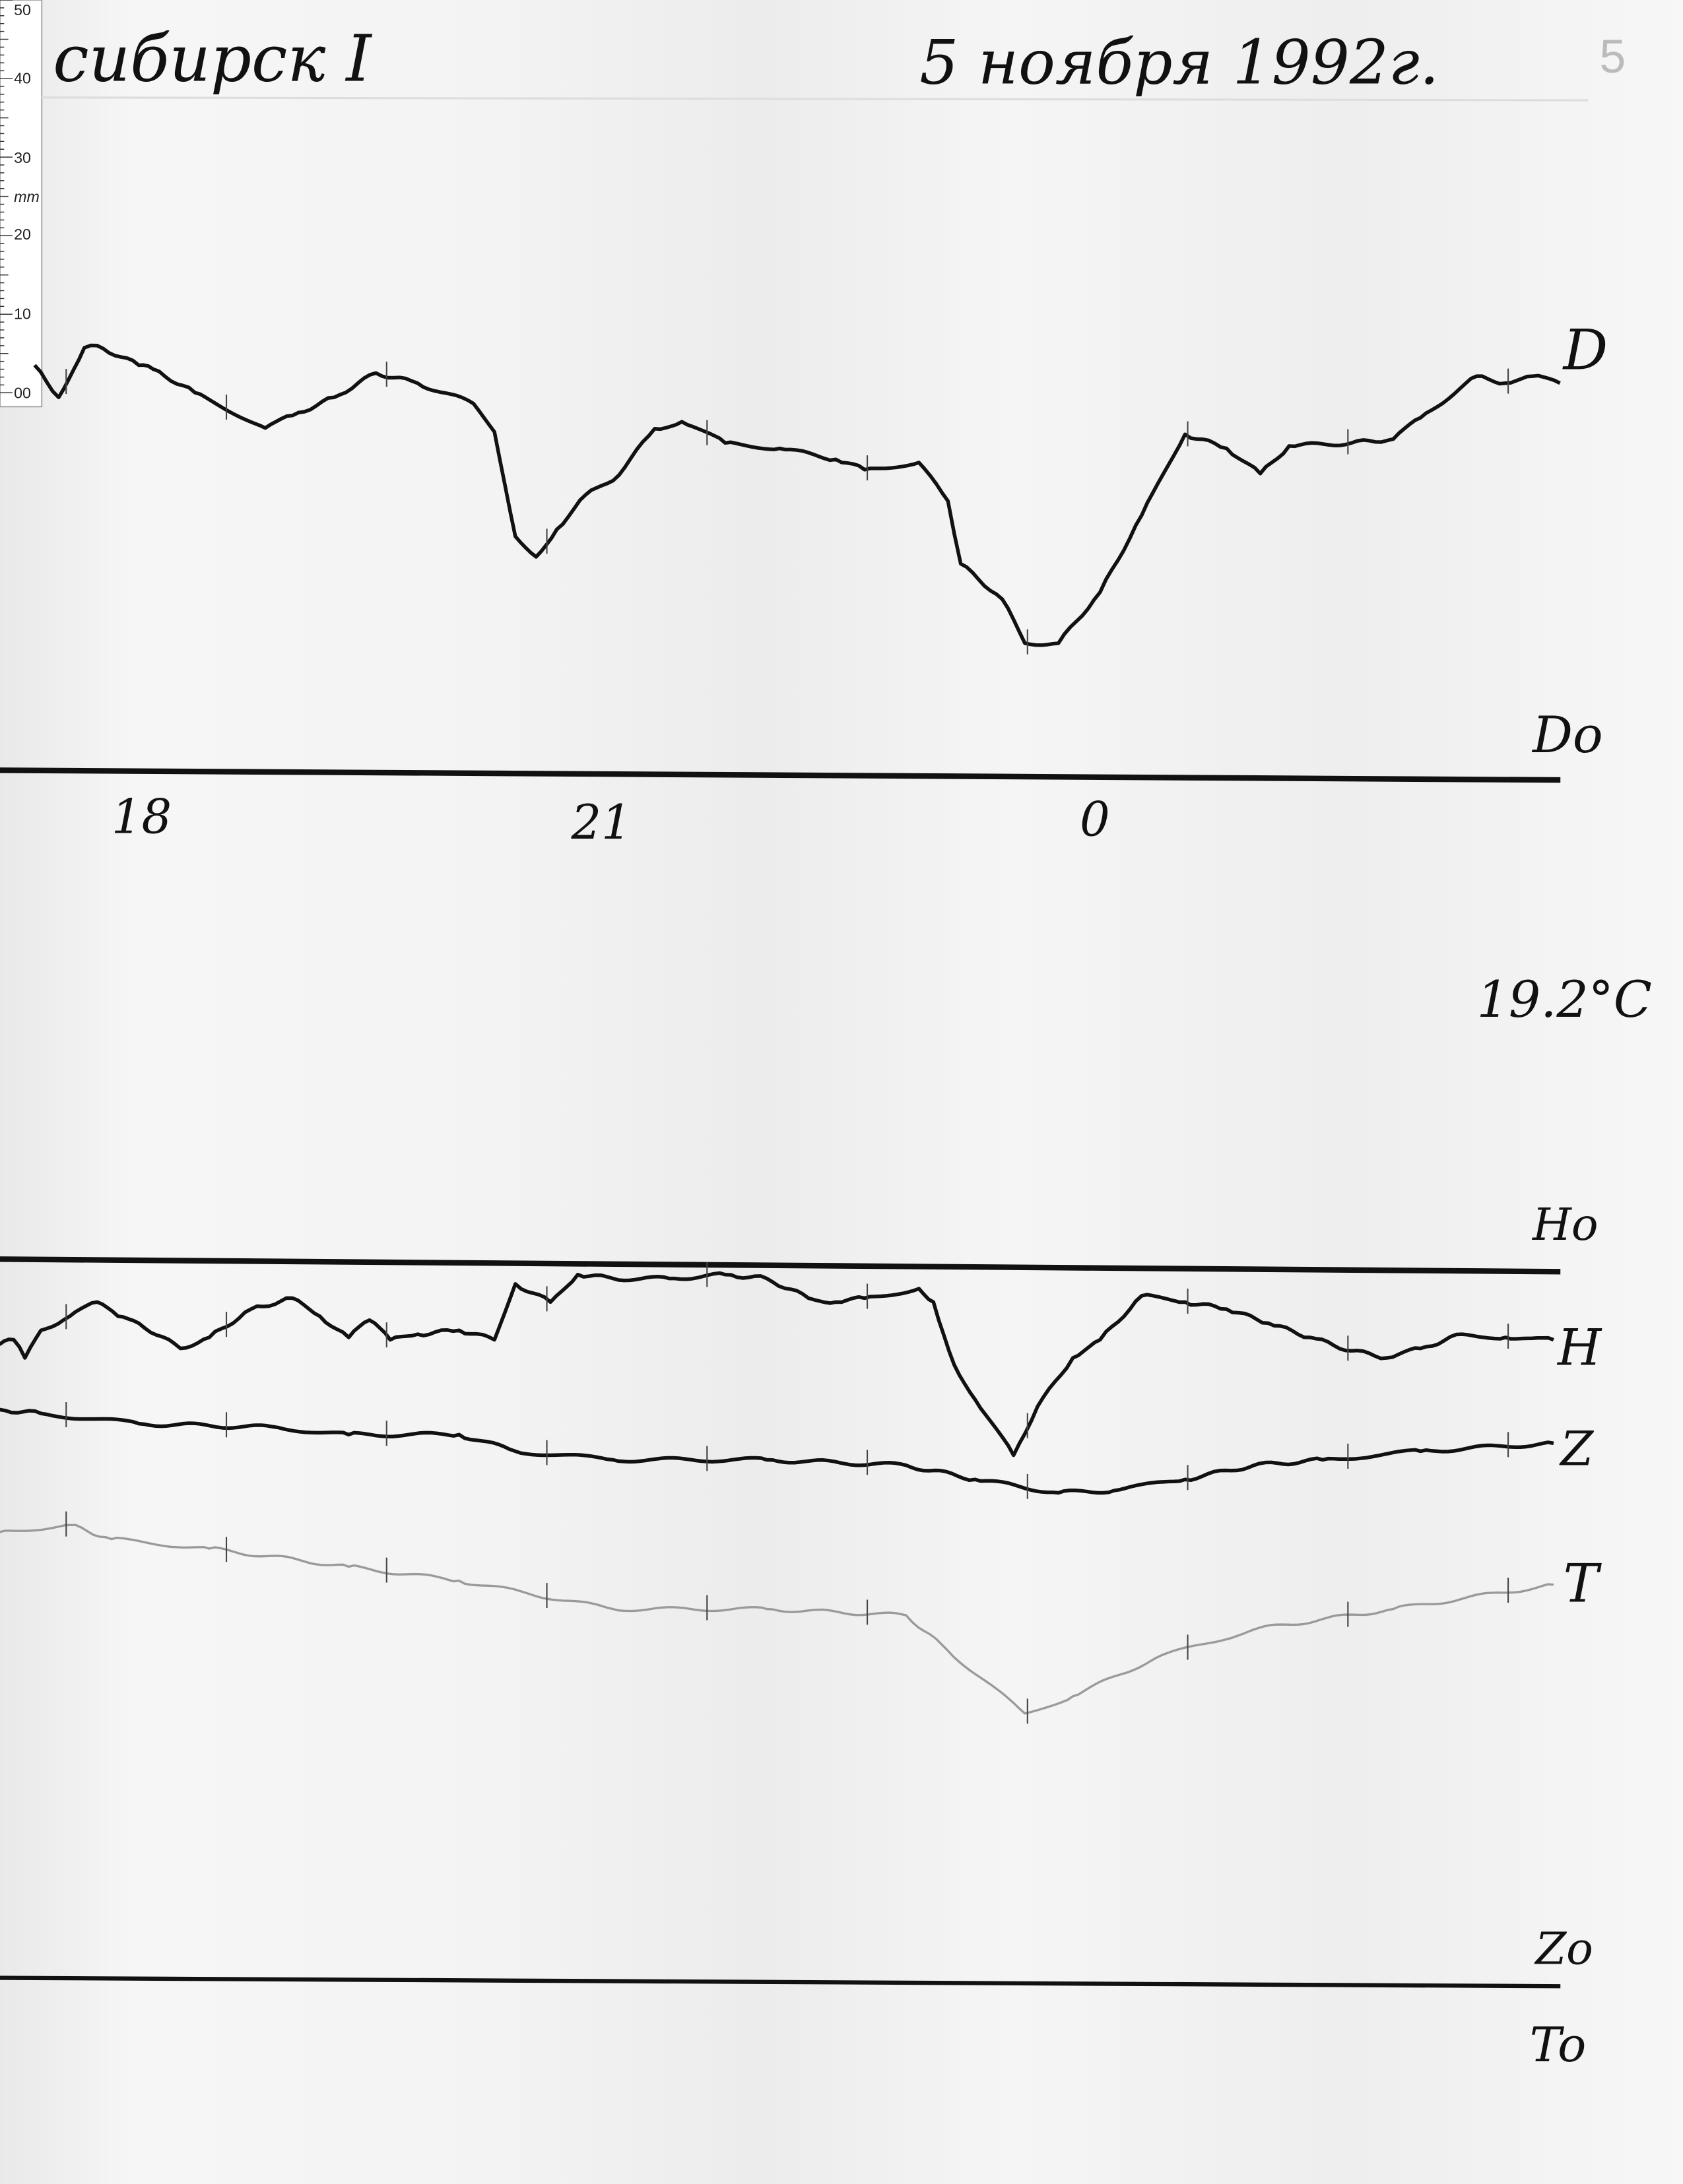  What do you see at coordinates (1179, 62) in the screenshot?
I see `record-date: 5 ноября 1992г.` at bounding box center [1179, 62].